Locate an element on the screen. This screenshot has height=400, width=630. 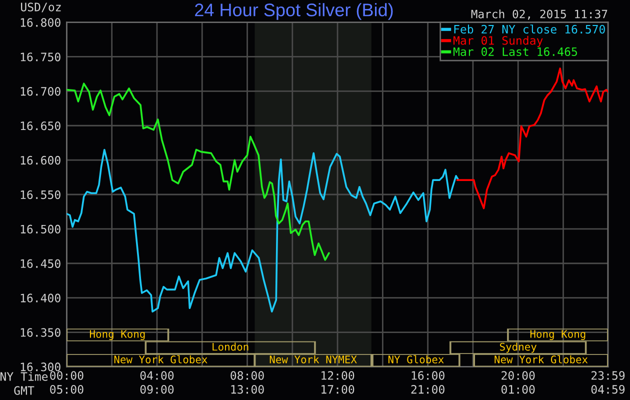
x2-axis-title: GMT is located at coordinates (24, 390).